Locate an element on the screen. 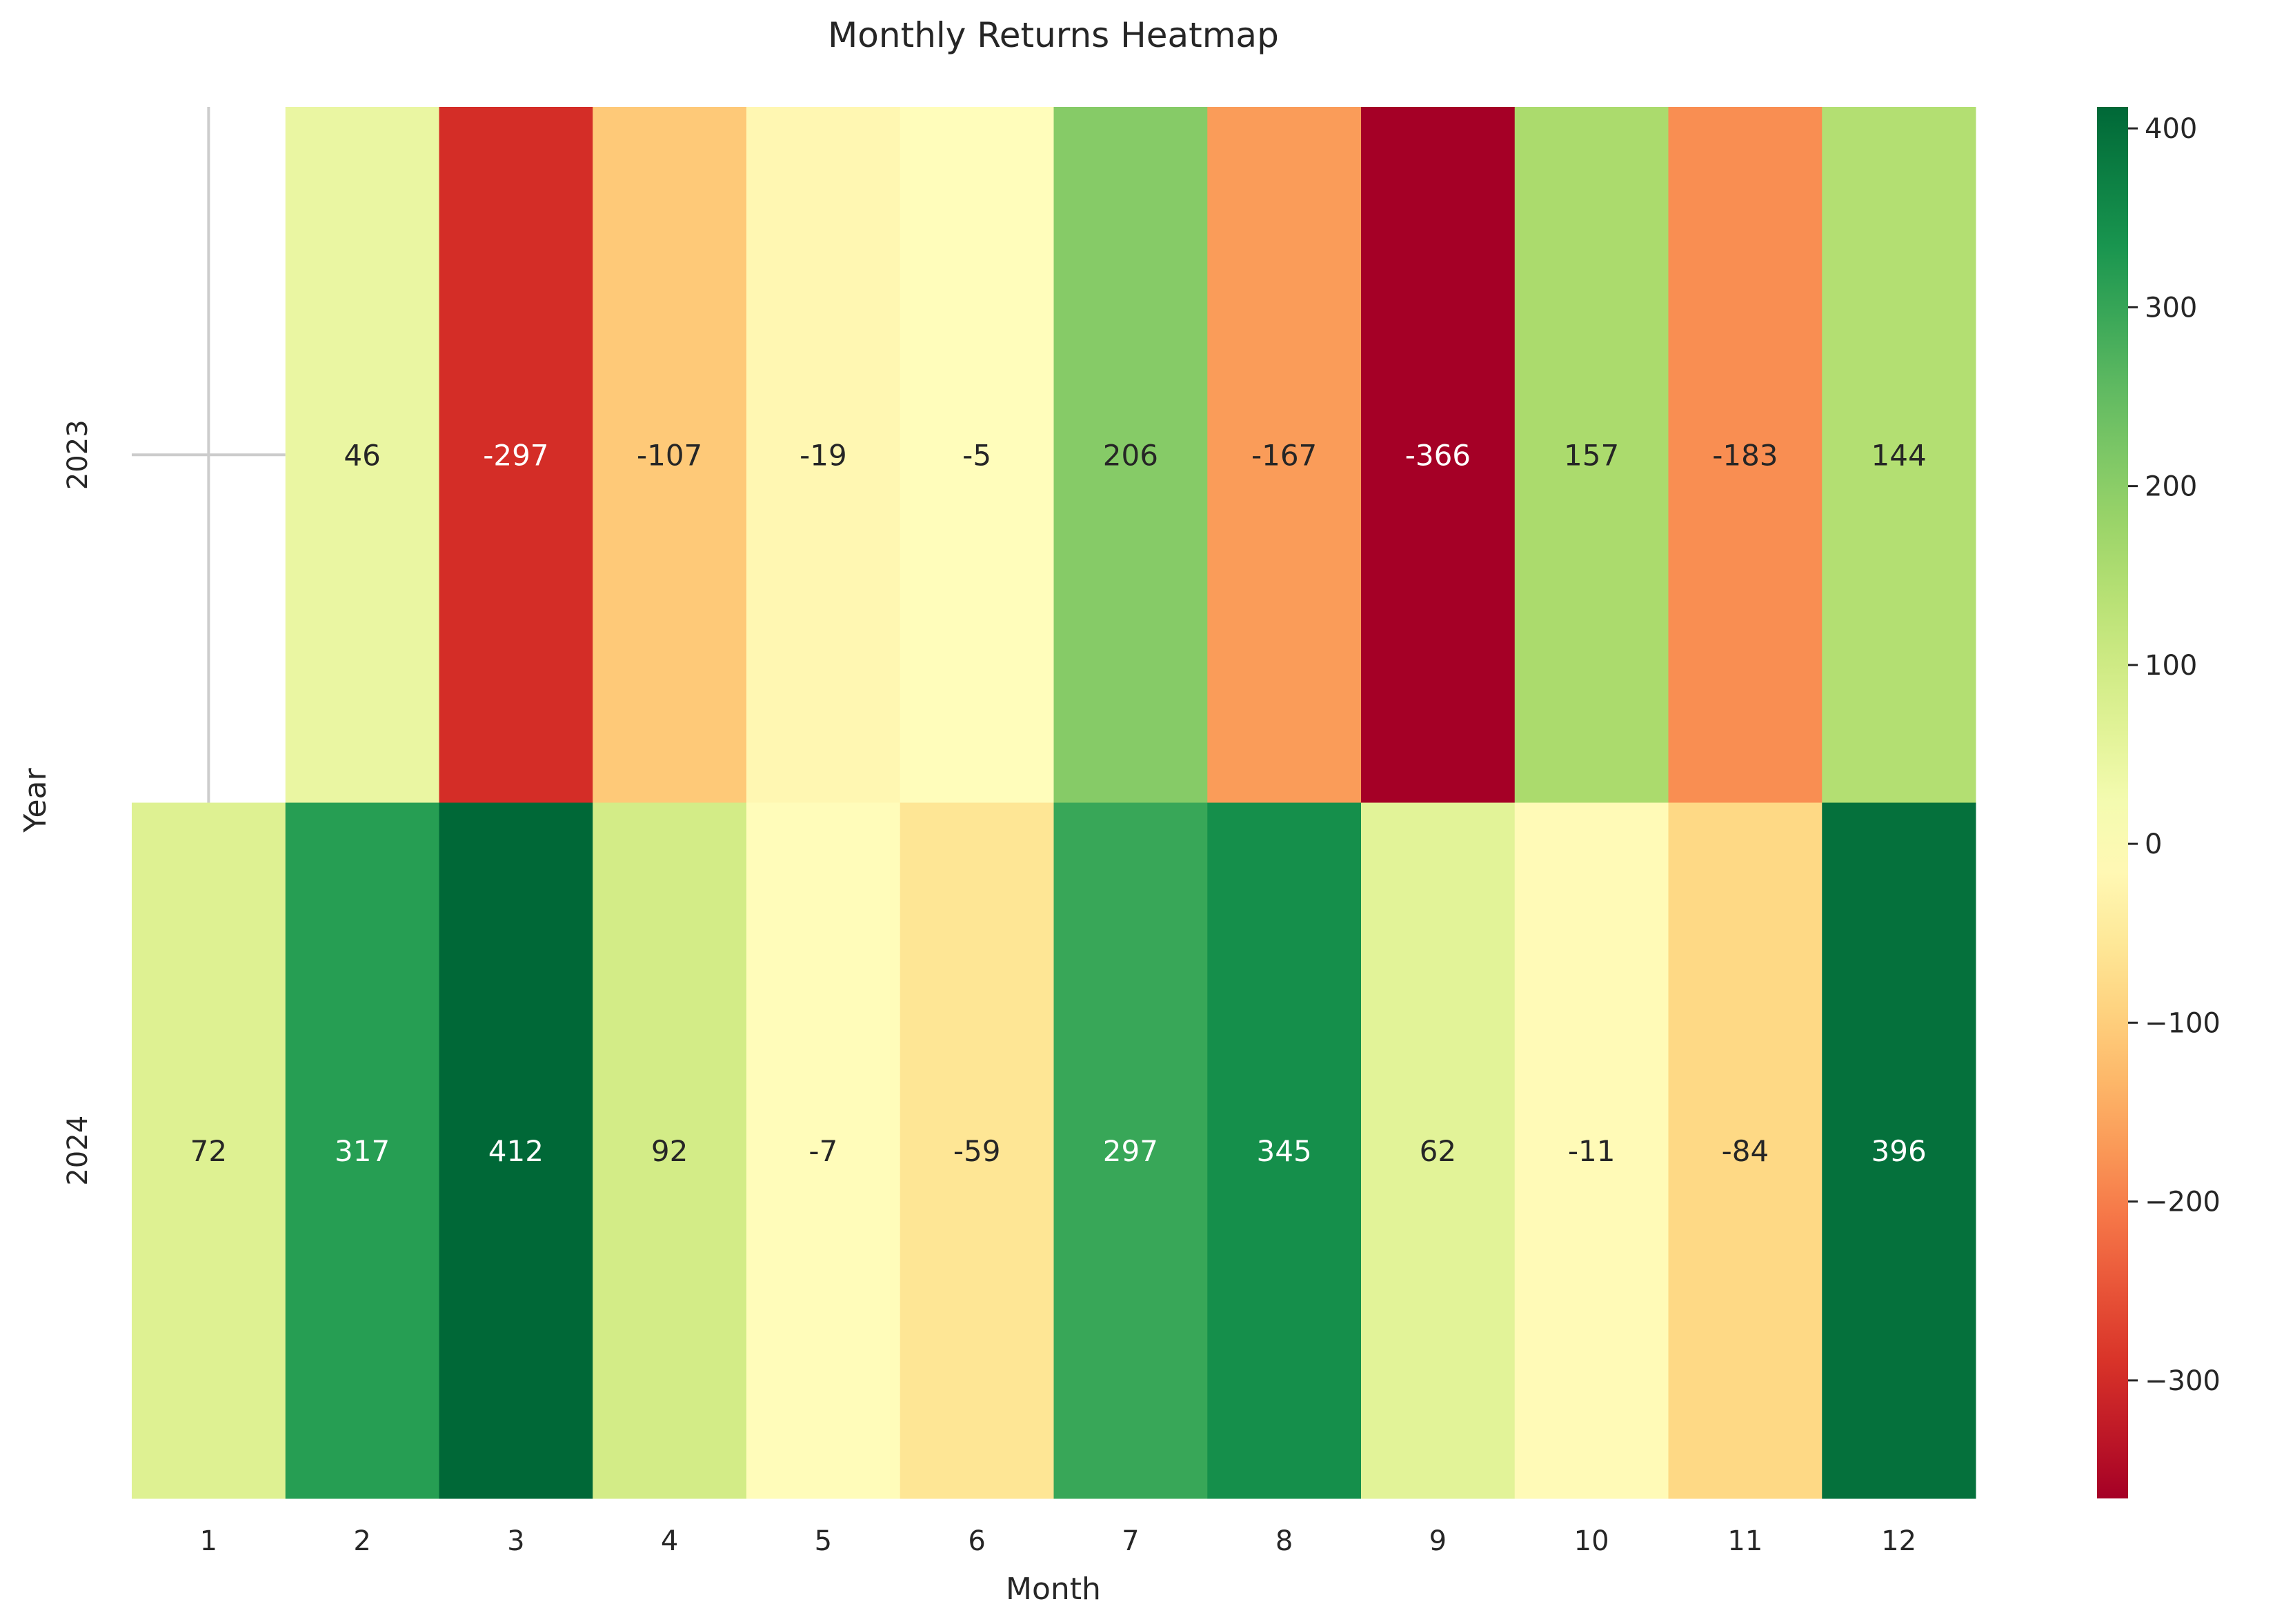 The image size is (2284, 1624). cell-value-label: -5 is located at coordinates (976, 455).